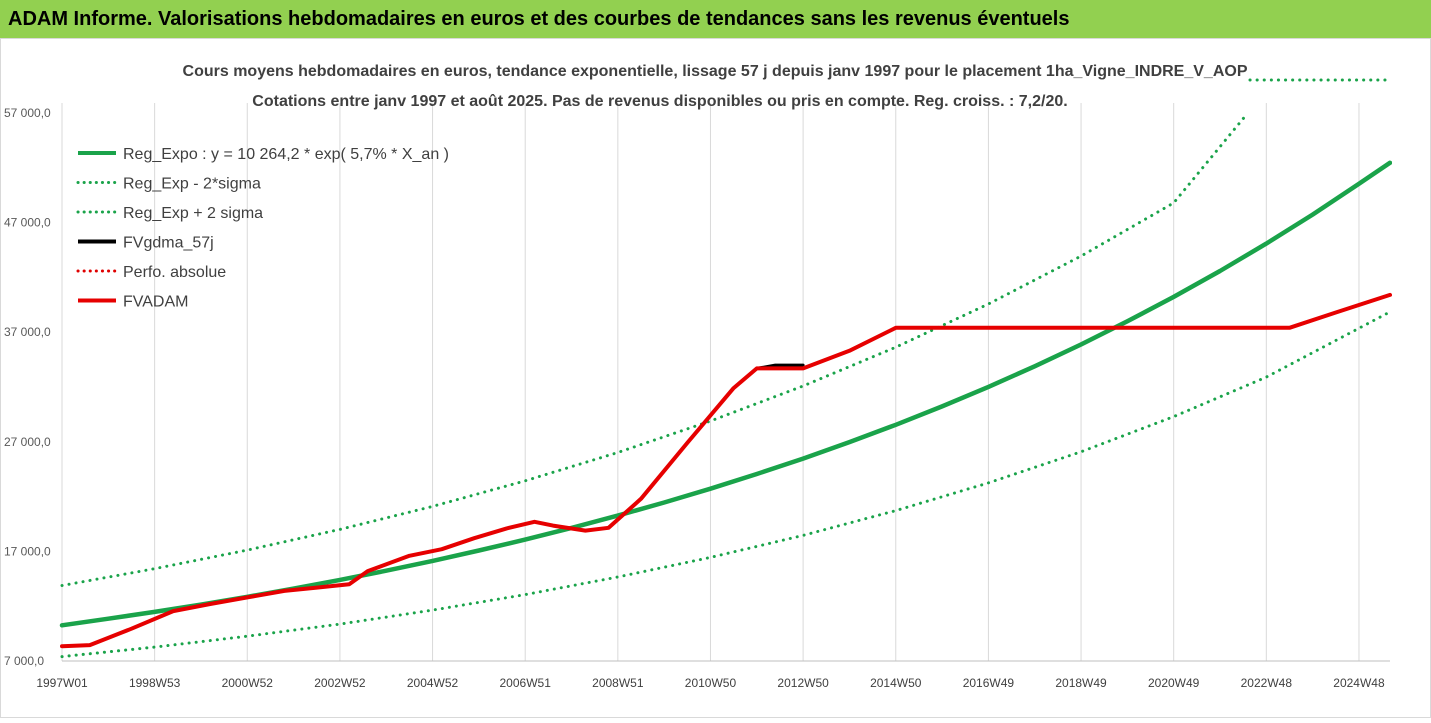 This screenshot has height=723, width=1431. Describe the element at coordinates (168, 243) in the screenshot. I see `legend-label-3: FVgdma_57j` at that location.